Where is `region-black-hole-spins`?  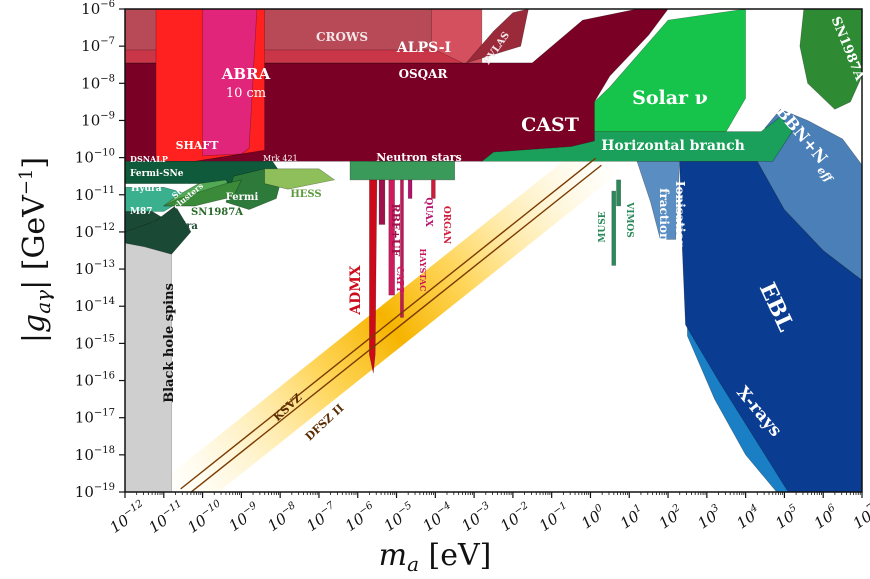
region-black-hole-spins is located at coordinates (148, 367).